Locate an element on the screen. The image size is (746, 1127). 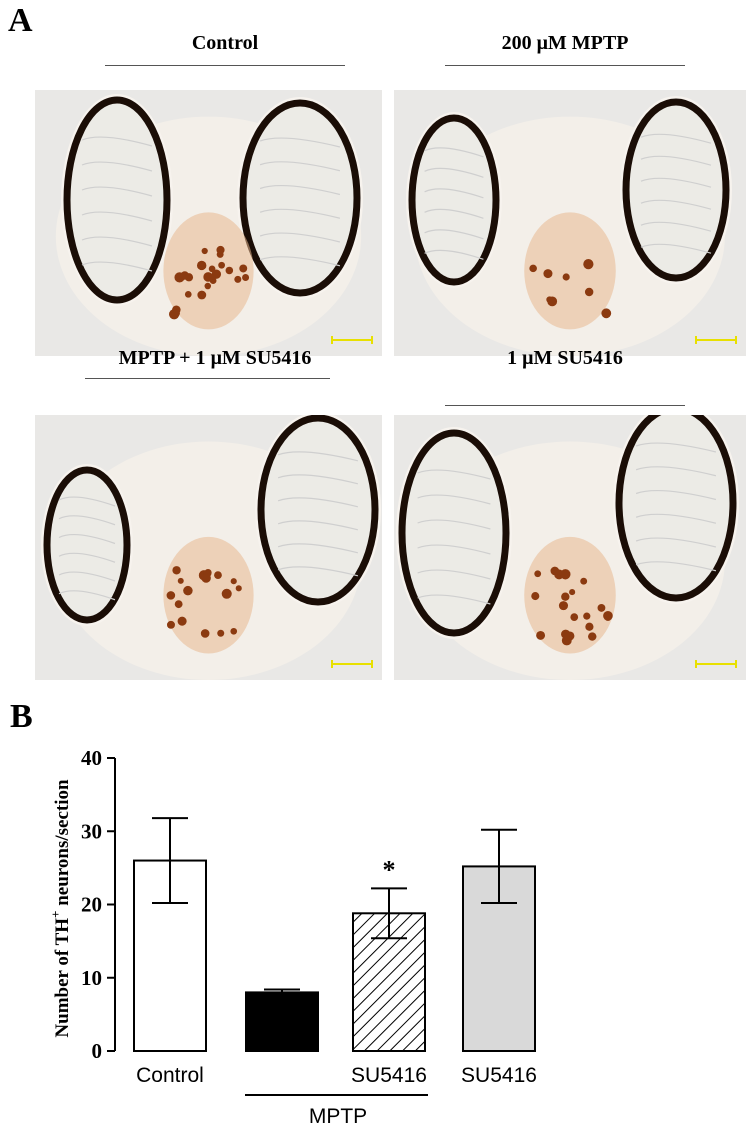
image-title-mptp: 200 μM MPTP is located at coordinates (565, 43).